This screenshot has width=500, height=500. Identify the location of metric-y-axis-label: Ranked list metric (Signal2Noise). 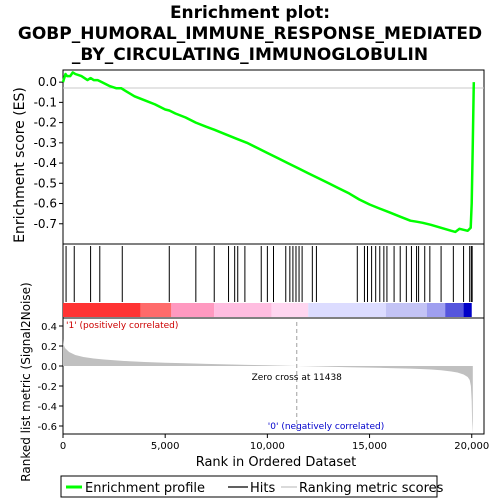
(26, 381).